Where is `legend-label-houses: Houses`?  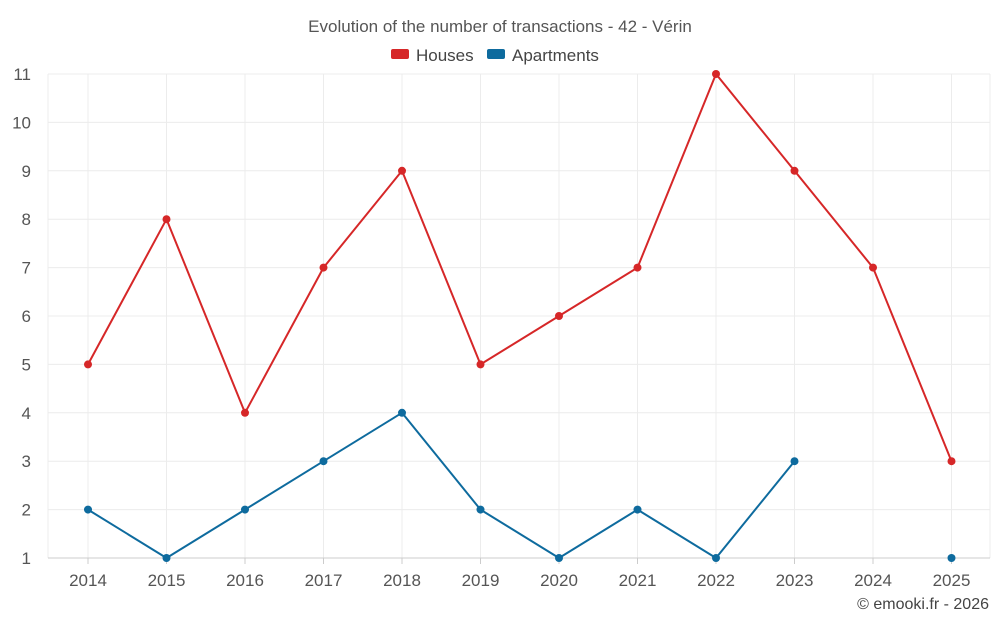 legend-label-houses: Houses is located at coordinates (445, 55).